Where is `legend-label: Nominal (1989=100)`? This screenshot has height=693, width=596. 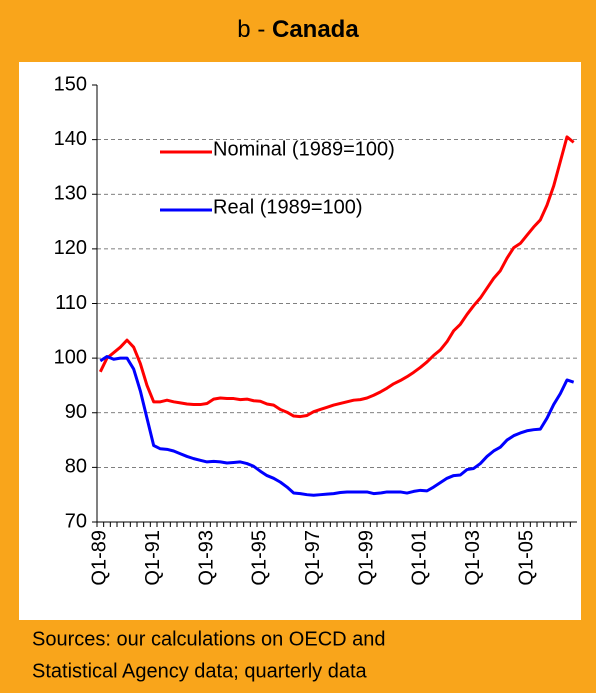
legend-label: Nominal (1989=100) is located at coordinates (304, 149).